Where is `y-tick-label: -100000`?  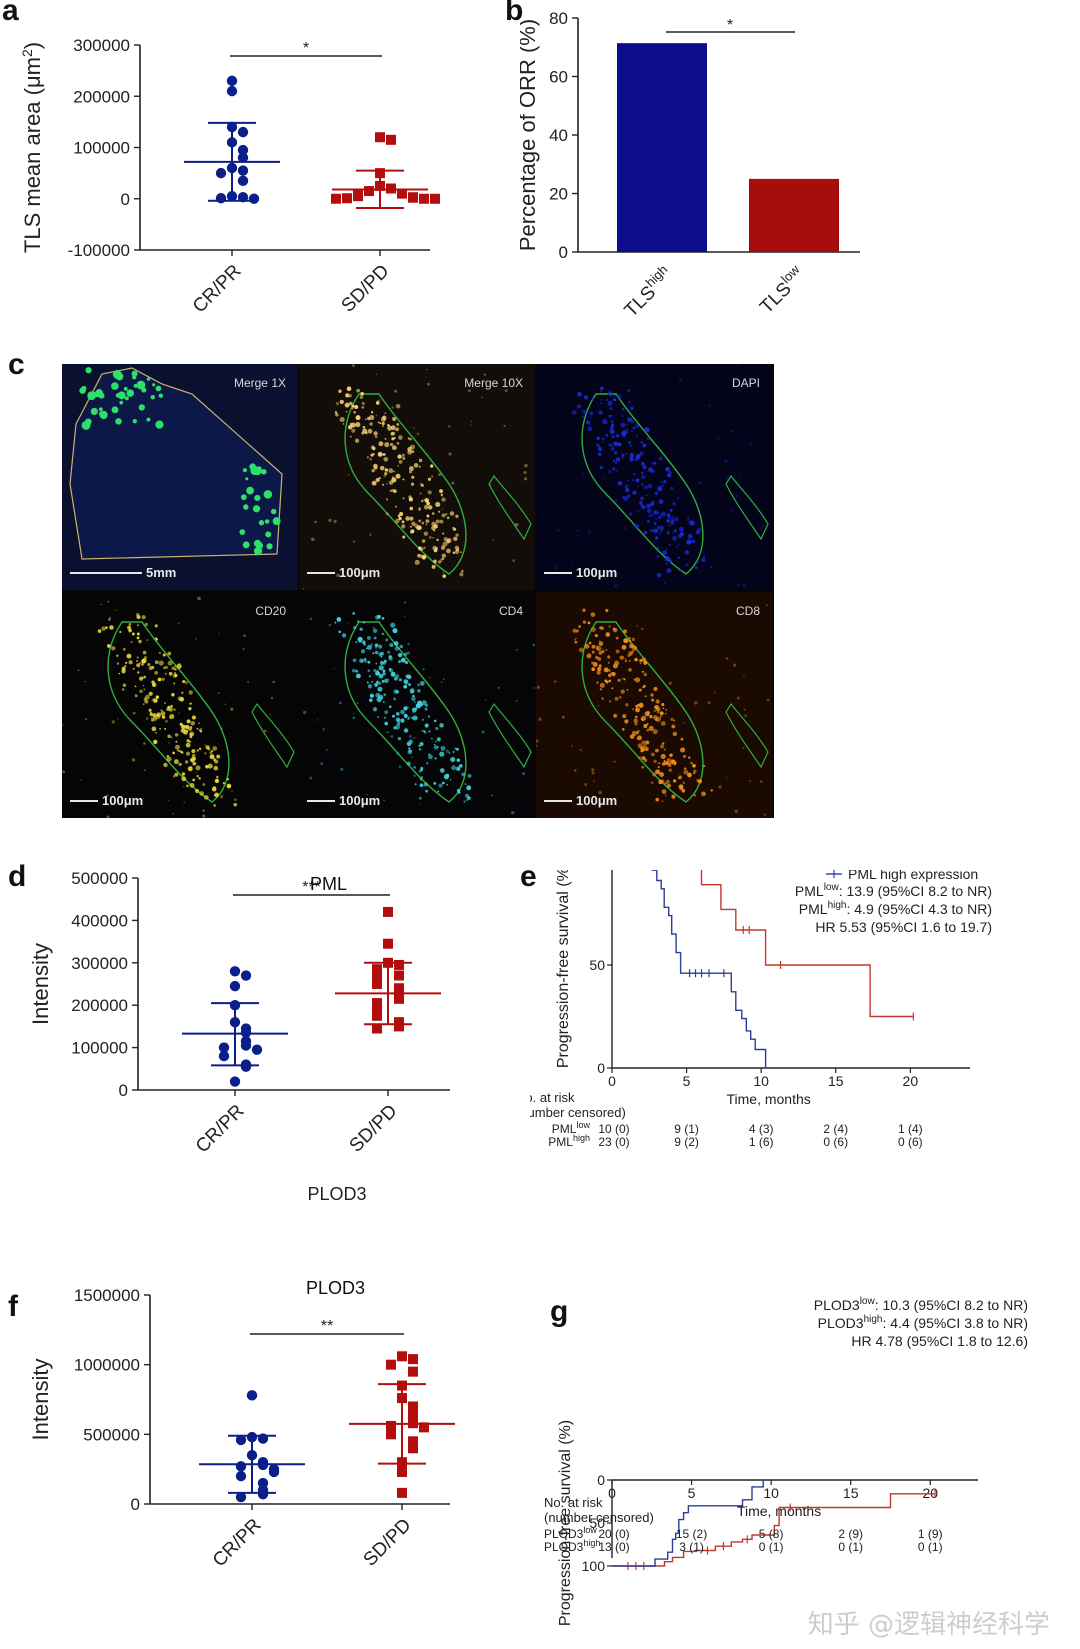
y-tick-label: -100000 is located at coordinates (99, 250).